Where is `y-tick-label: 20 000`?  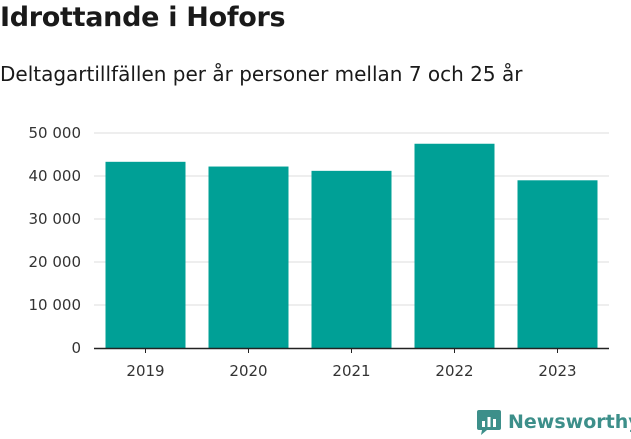
y-tick-label: 20 000 is located at coordinates (55, 262).